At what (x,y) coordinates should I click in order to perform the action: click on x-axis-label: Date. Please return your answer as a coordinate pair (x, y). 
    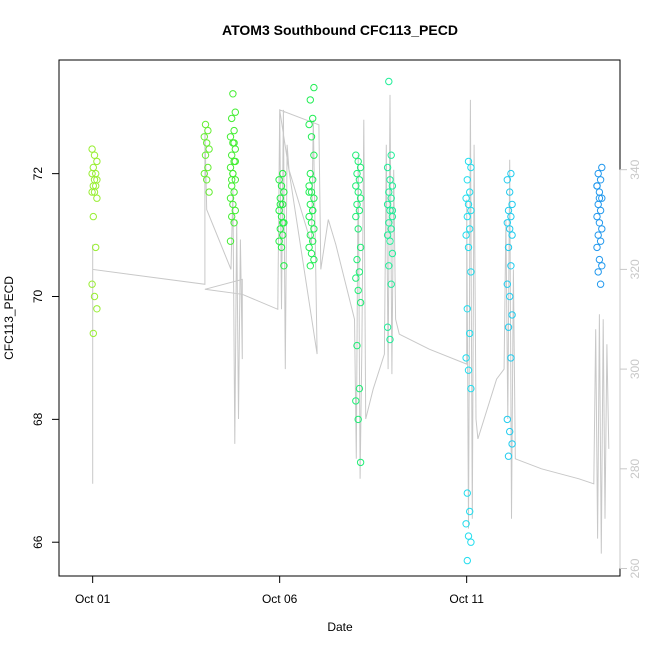
    Looking at the image, I should click on (340, 627).